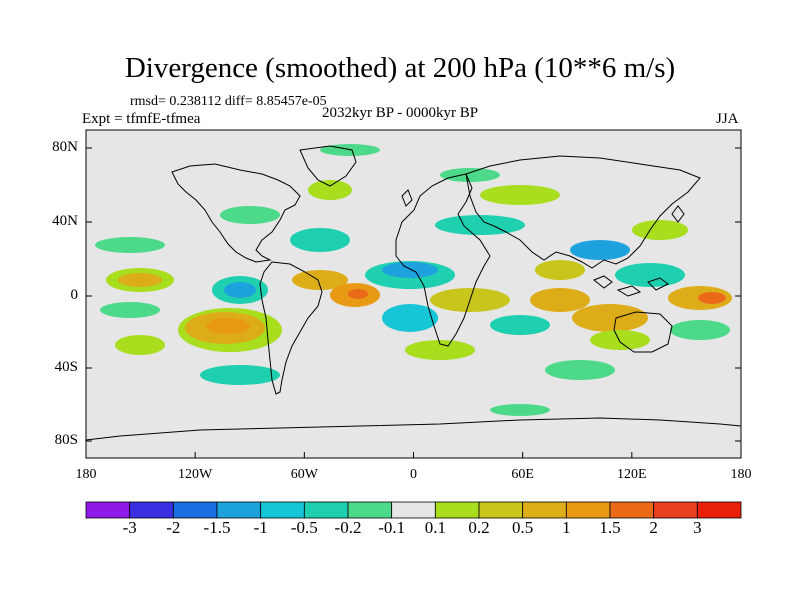  Describe the element at coordinates (566, 527) in the screenshot. I see `colorbar-label: 1` at that location.